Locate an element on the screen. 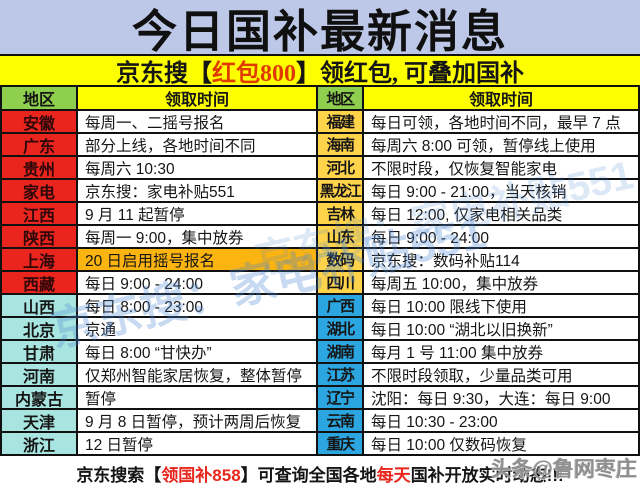 The image size is (640, 491). time-cell: 每月 1 号 11:00 集中放券 is located at coordinates (502, 352).